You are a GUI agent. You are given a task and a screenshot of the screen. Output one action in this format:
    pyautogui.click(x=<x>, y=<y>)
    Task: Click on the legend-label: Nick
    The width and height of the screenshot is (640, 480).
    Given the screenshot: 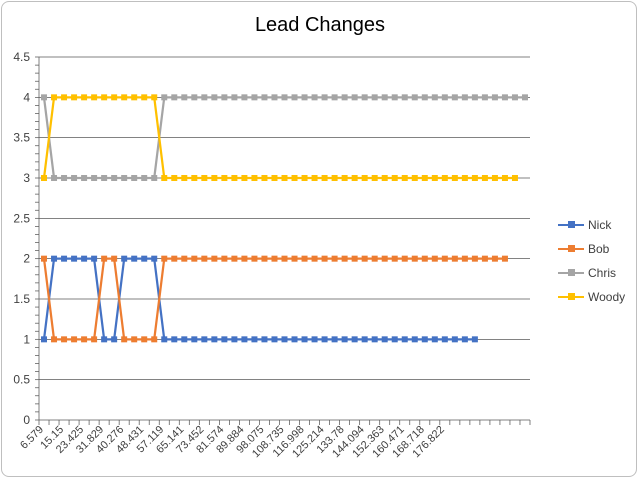 What is the action you would take?
    pyautogui.click(x=600, y=225)
    